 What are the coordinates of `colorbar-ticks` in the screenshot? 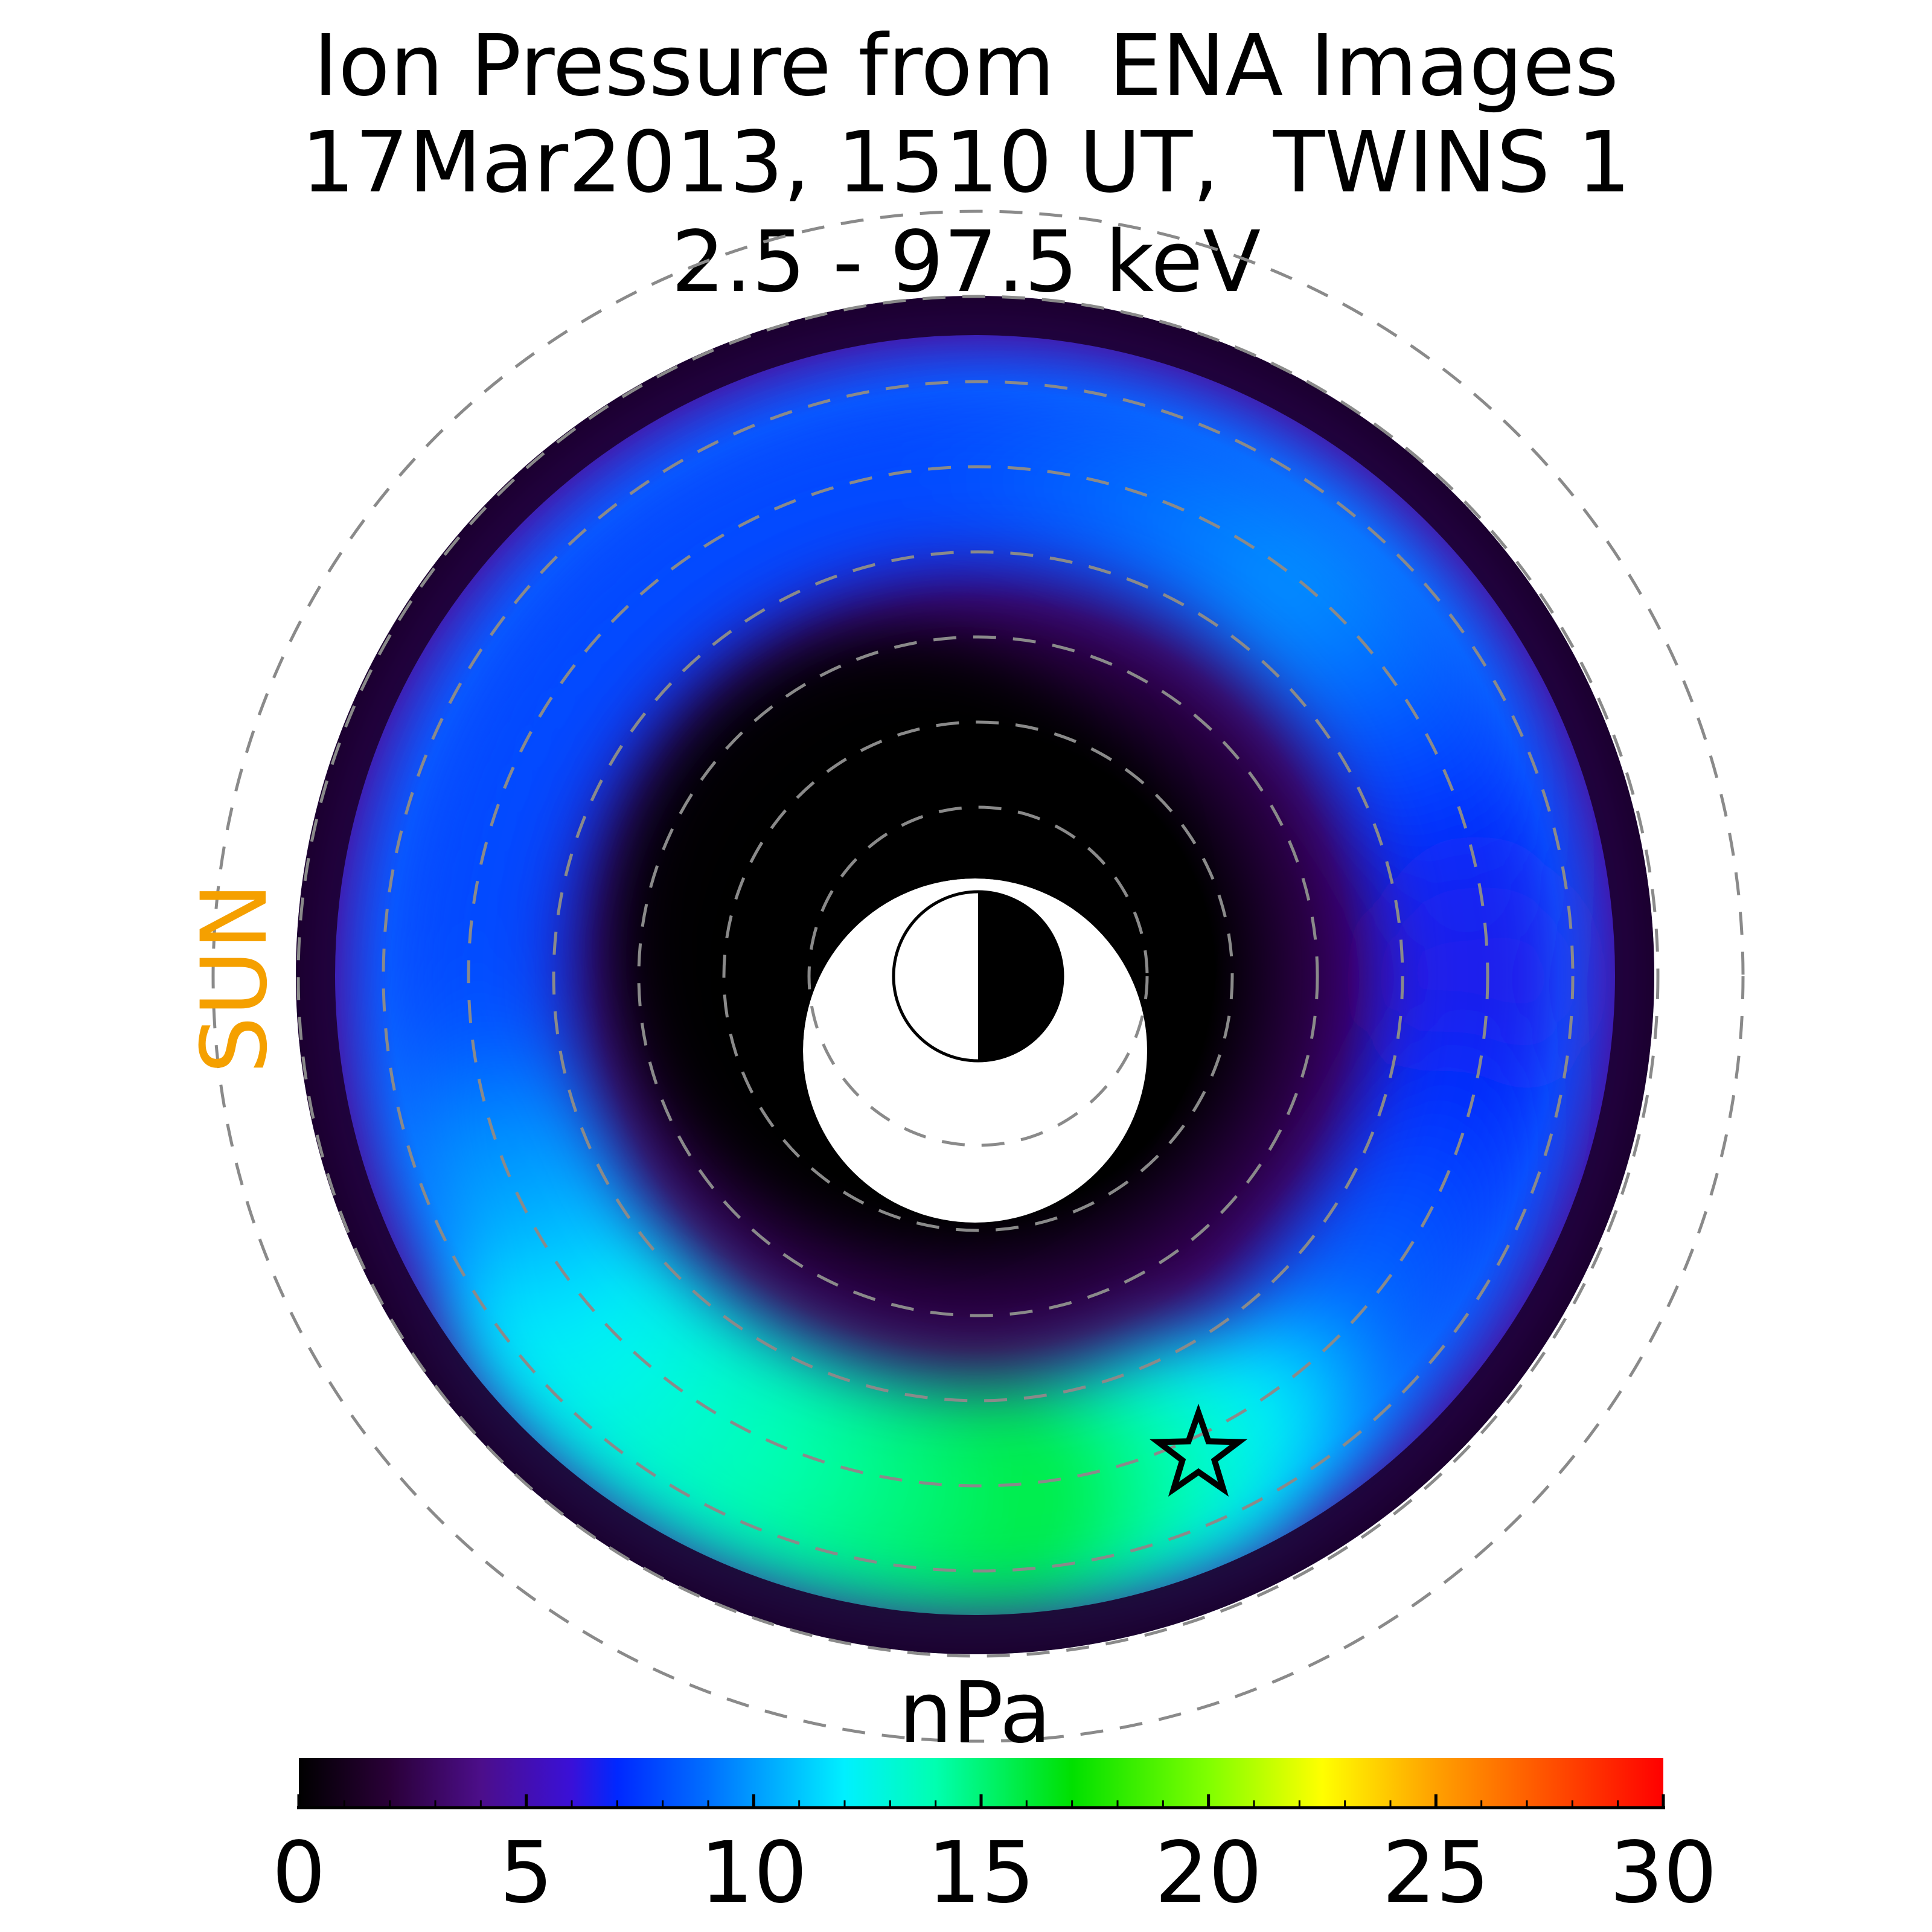 It's located at (981, 1801).